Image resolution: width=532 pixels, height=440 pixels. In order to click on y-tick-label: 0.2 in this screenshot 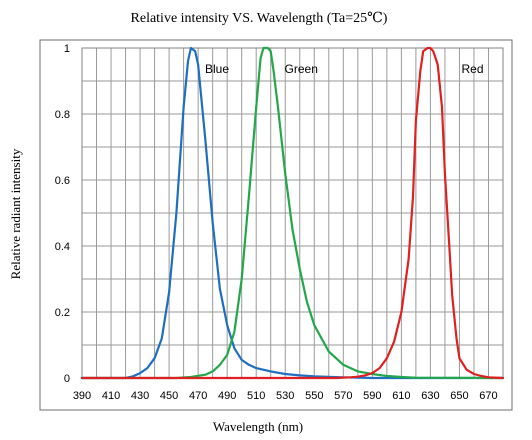, I will do `click(62, 313)`.